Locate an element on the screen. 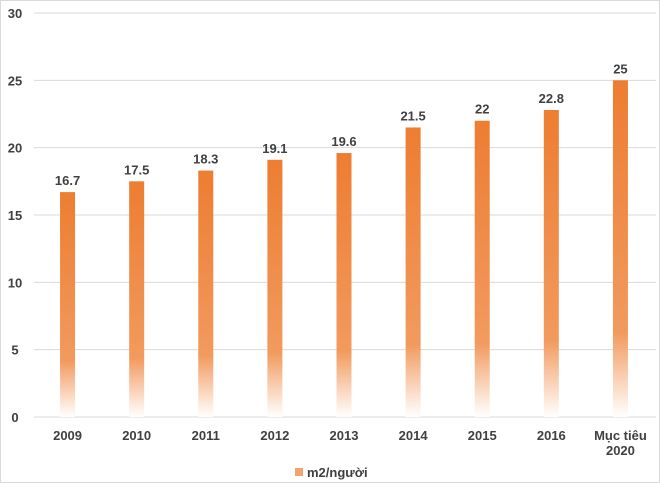  x-tick-label: 2012 is located at coordinates (274, 435).